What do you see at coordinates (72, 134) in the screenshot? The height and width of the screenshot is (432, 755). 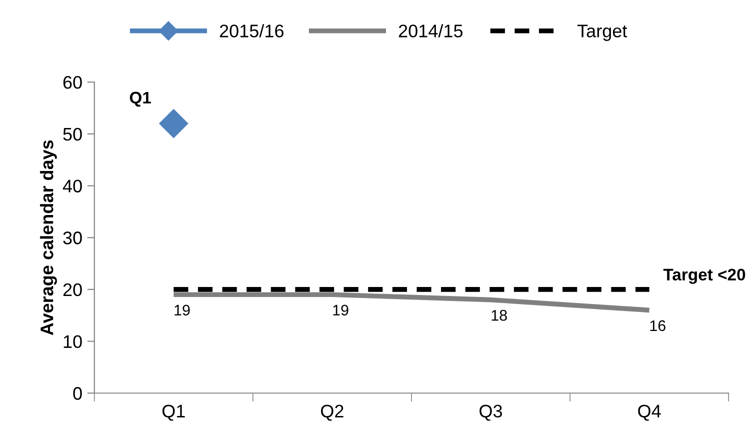 I see `y-tick-label: 50` at bounding box center [72, 134].